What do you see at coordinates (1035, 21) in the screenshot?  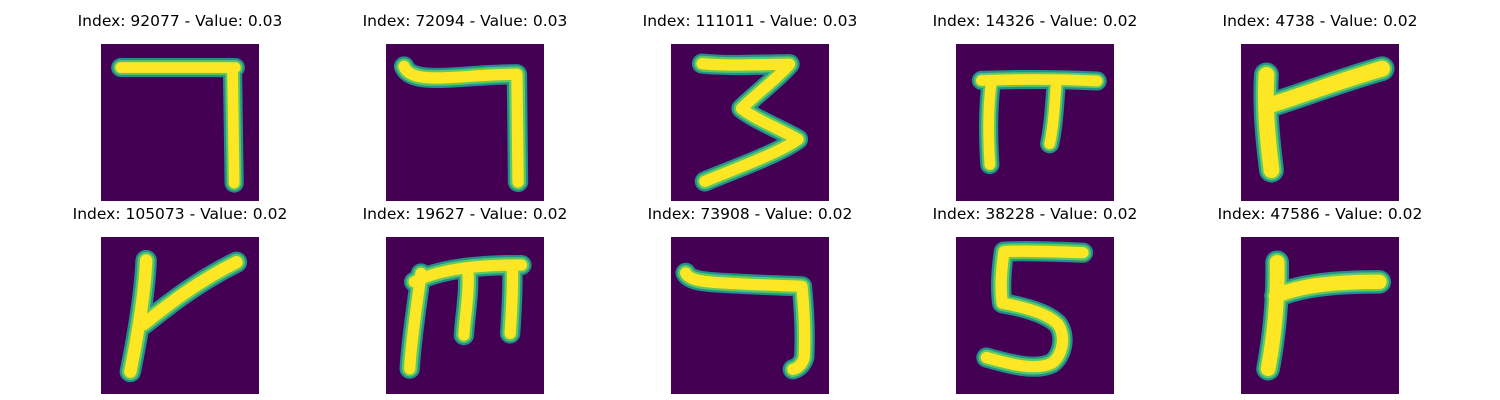 I see `panel-title: Index: 14326 - Value: 0.02` at bounding box center [1035, 21].